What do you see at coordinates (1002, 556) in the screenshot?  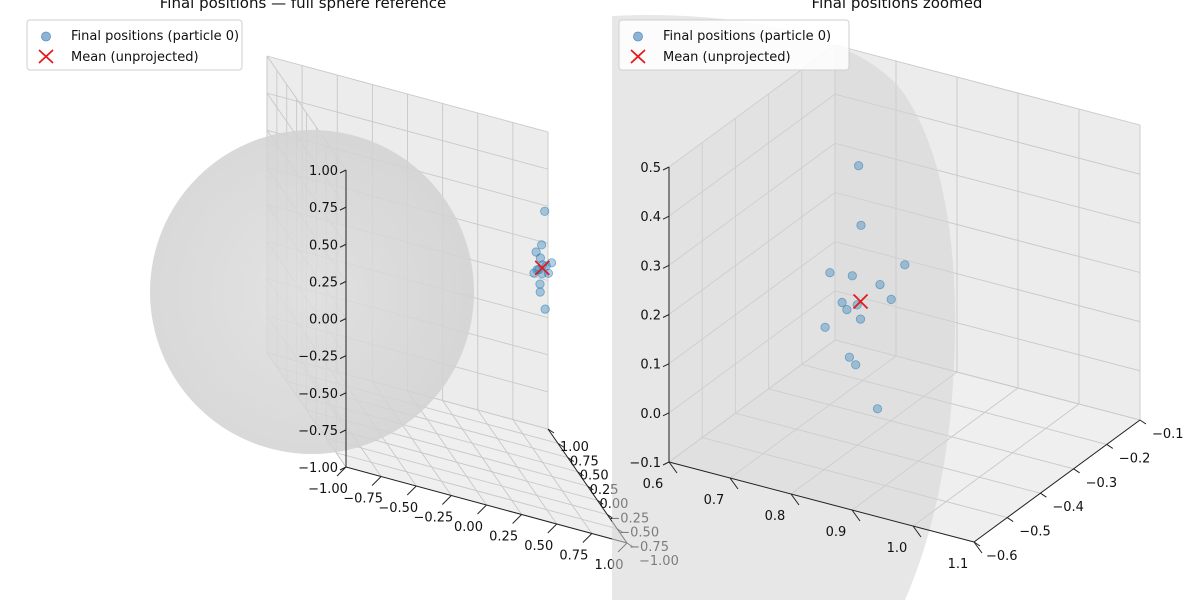 I see `y-tick-label: −0.6` at bounding box center [1002, 556].